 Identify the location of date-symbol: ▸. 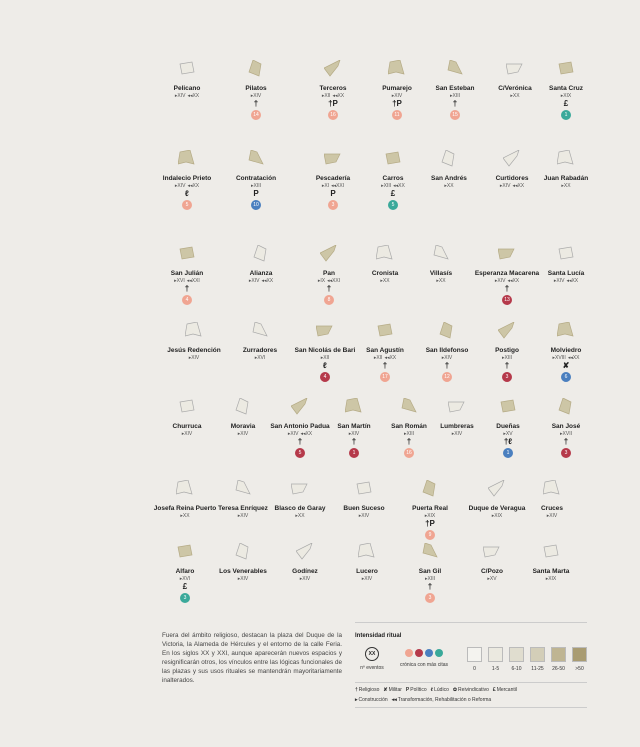
(356, 700).